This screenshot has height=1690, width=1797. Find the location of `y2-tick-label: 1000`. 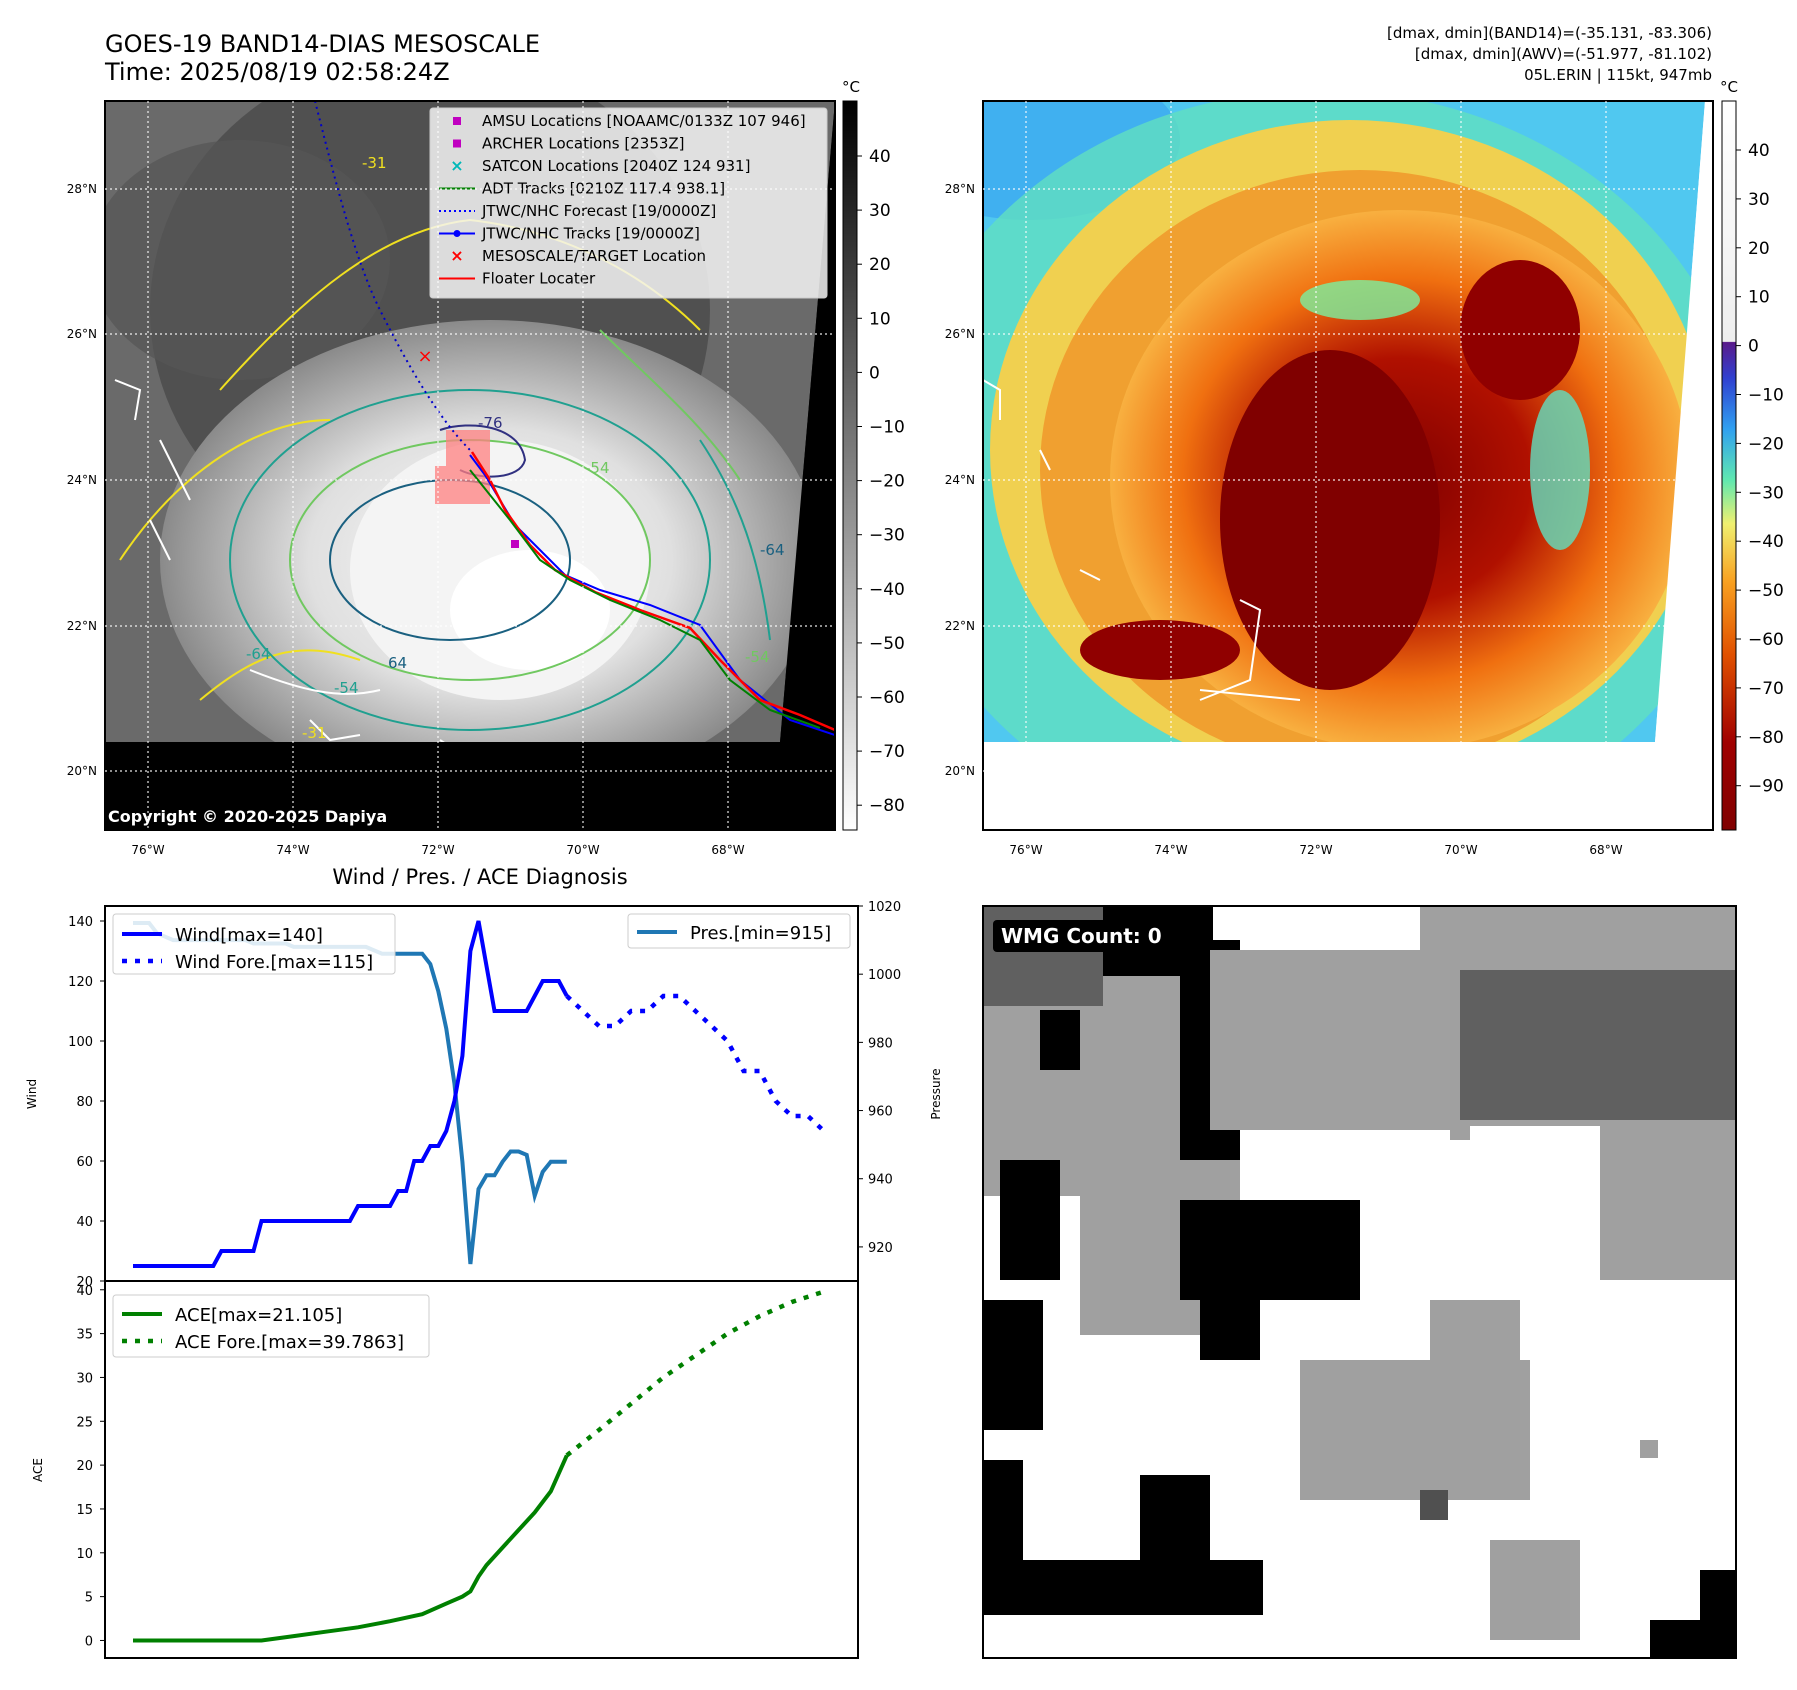

y2-tick-label: 1000 is located at coordinates (884, 975).